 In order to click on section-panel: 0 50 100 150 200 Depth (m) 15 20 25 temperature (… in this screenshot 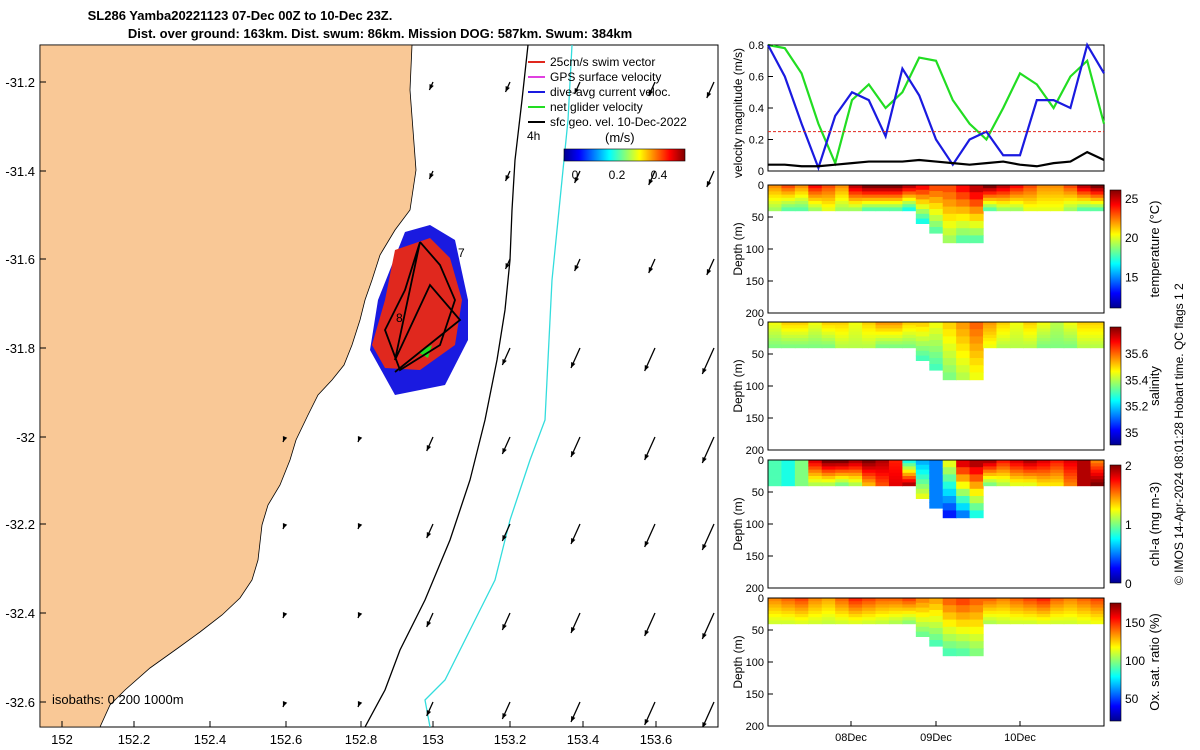, I will do `click(946, 250)`.